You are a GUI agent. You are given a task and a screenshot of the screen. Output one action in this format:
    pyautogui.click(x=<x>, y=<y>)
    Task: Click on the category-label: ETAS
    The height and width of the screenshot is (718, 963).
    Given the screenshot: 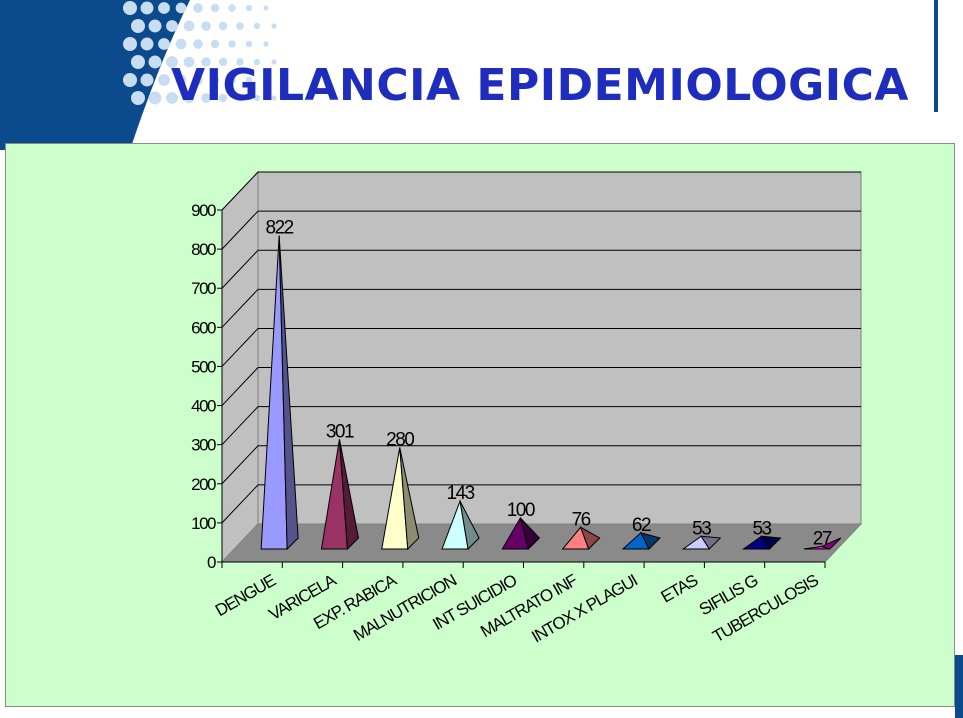 What is the action you would take?
    pyautogui.click(x=679, y=589)
    